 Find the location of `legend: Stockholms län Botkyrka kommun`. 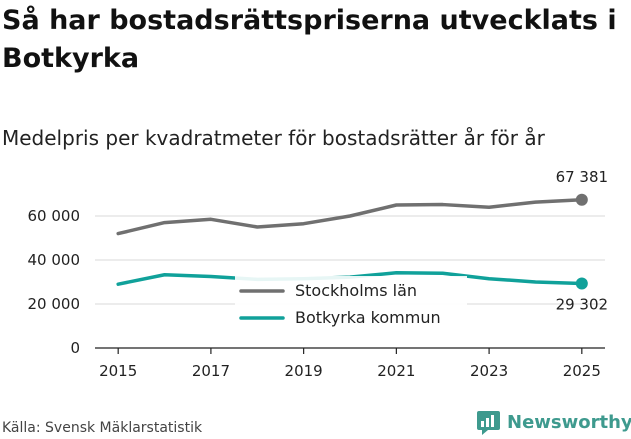

legend: Stockholms län Botkyrka kommun is located at coordinates (351, 305).